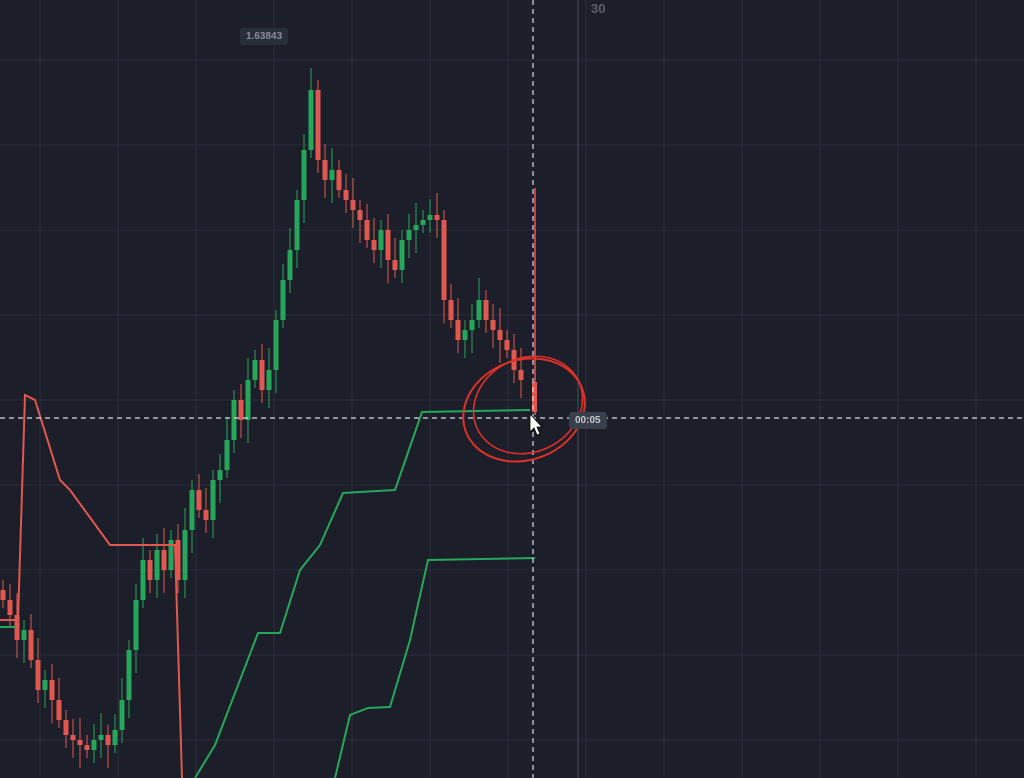 The height and width of the screenshot is (778, 1024). Describe the element at coordinates (528, 405) in the screenshot. I see `annotation-circle` at that location.